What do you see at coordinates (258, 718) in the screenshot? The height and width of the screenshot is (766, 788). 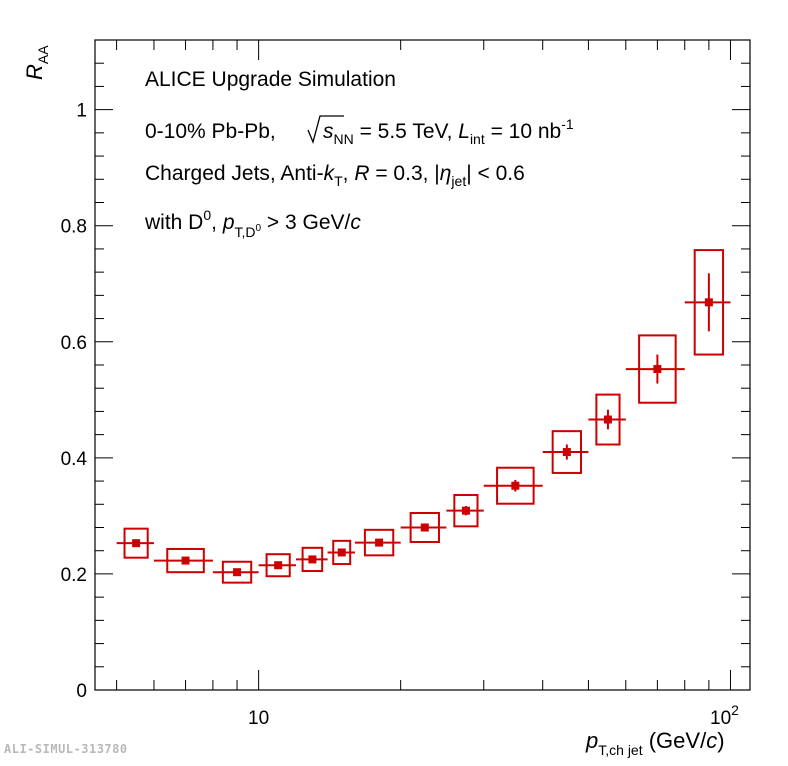 I see `x-tick-label: 10` at bounding box center [258, 718].